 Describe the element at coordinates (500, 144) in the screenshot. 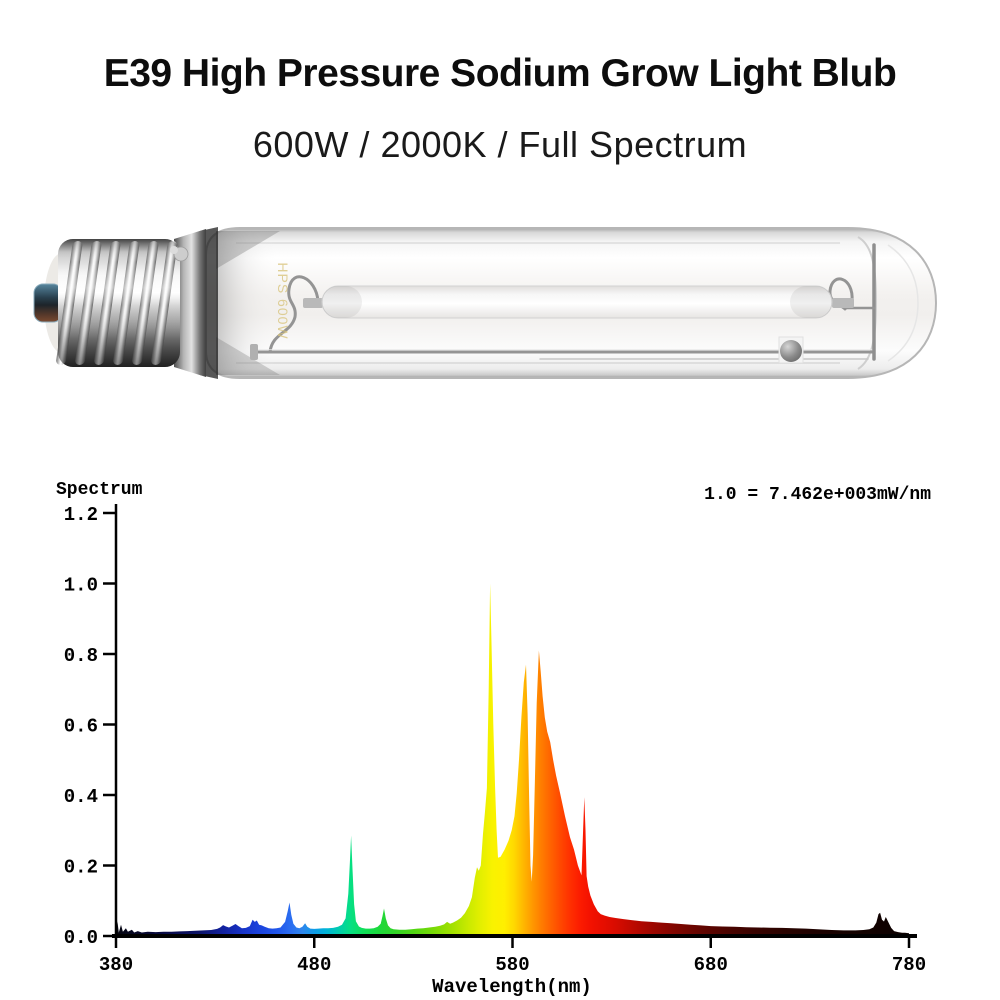

I see `product-subtitle: 600W / 2000K / Full Spectrum` at that location.